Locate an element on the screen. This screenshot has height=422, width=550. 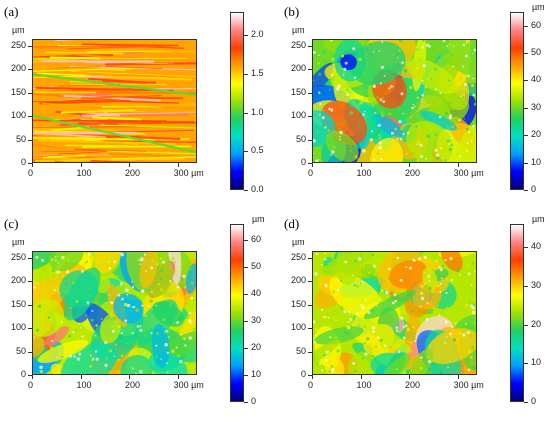
surface-groove is located at coordinates (114, 134).